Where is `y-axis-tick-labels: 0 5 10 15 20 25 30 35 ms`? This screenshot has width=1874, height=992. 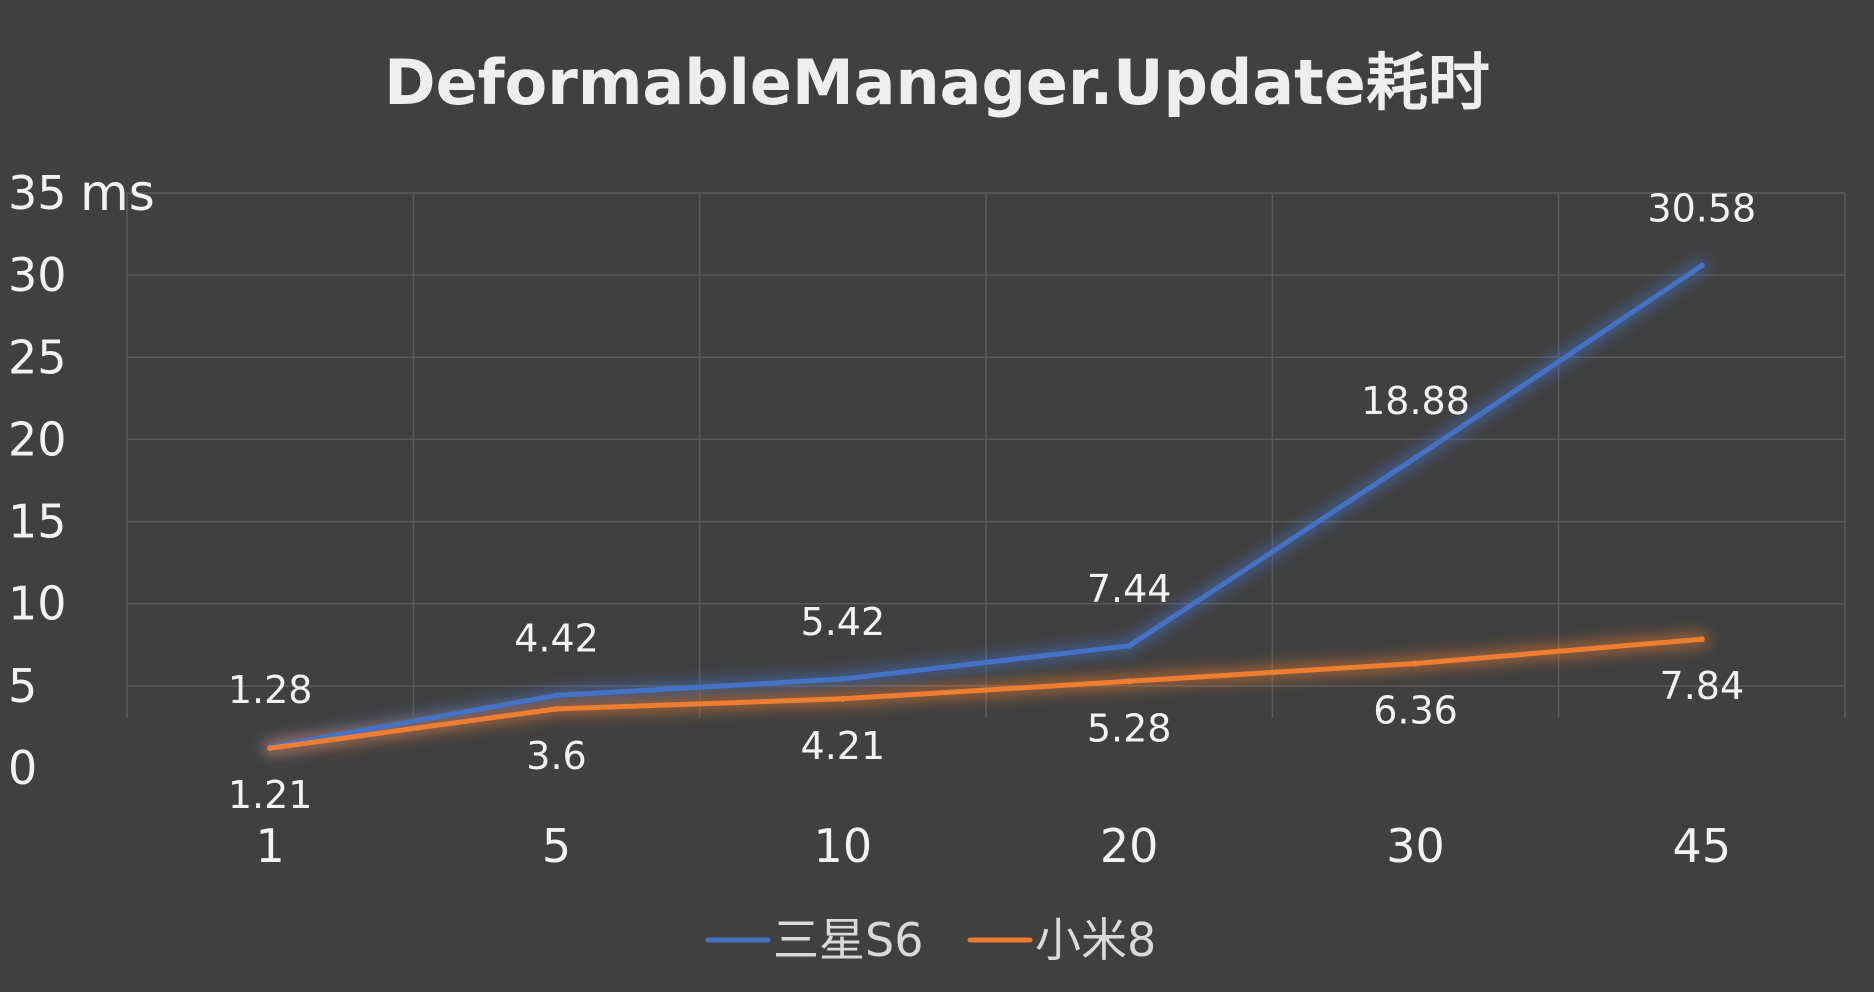
y-axis-tick-labels: 0 5 10 15 20 25 30 35 ms is located at coordinates (81, 479).